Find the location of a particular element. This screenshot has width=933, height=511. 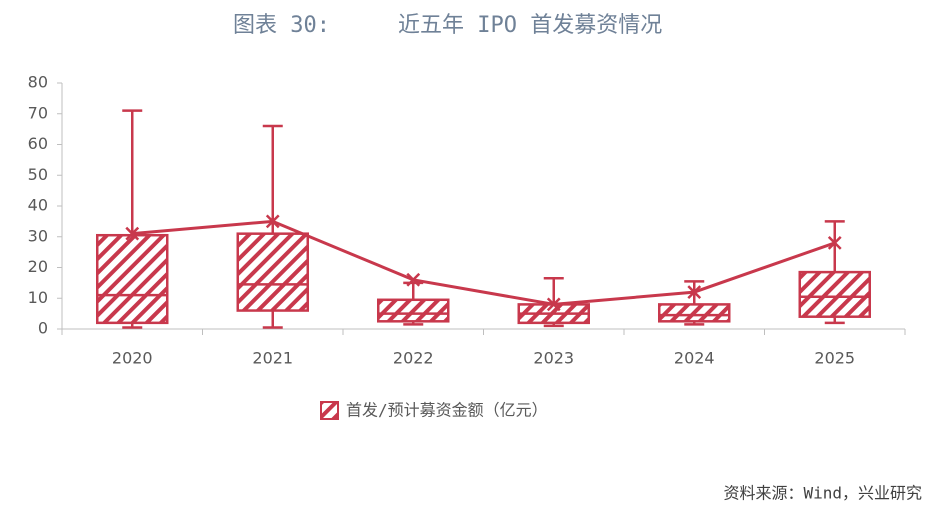

x-tick-label: 2020 is located at coordinates (132, 358).